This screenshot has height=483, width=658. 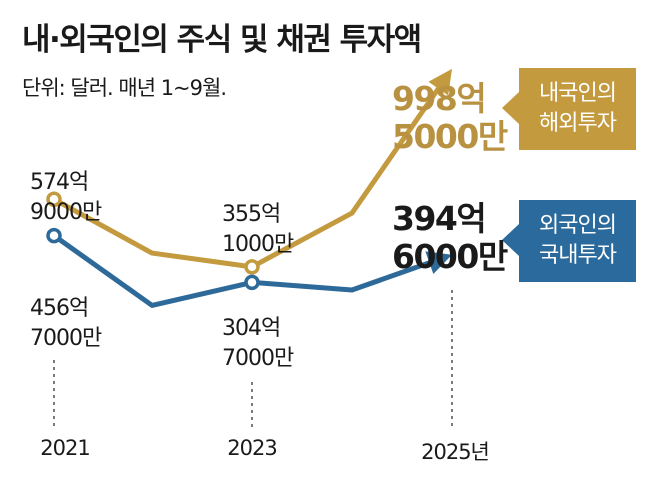 I want to click on series-domestic-point-2021, so click(x=54, y=199).